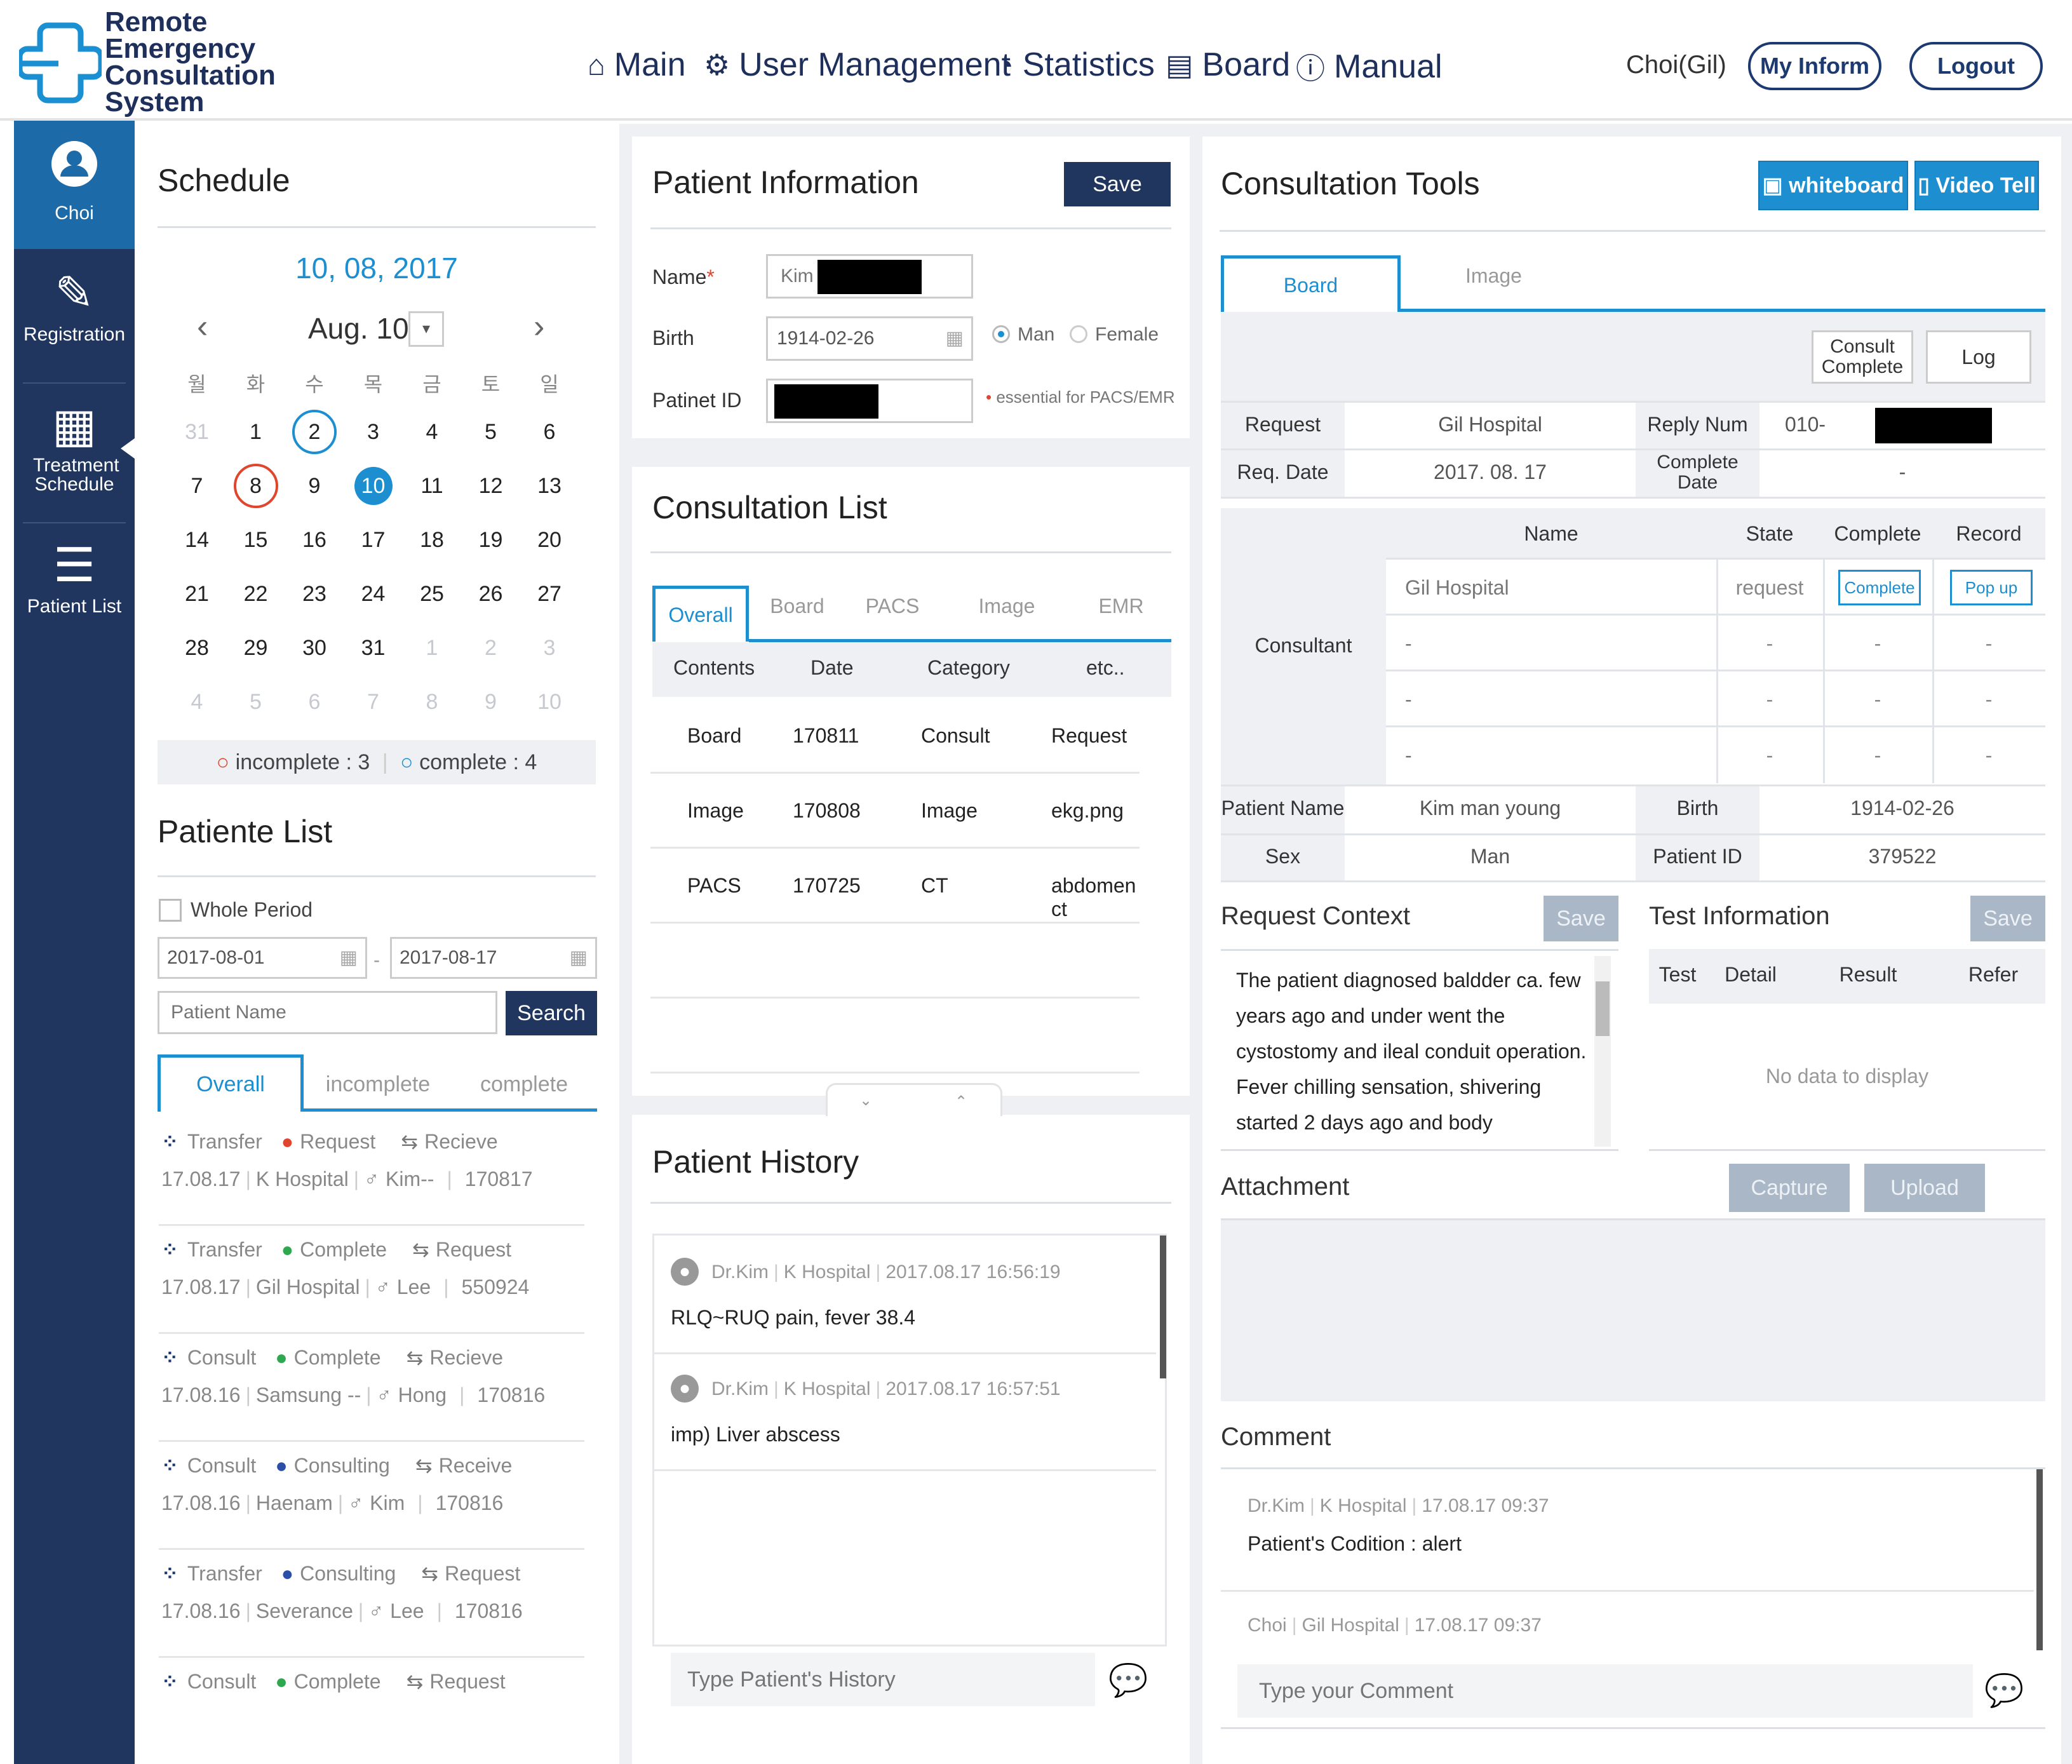 The image size is (2072, 1764). Describe the element at coordinates (961, 1102) in the screenshot. I see `chevron-up-icon: ⌃` at that location.